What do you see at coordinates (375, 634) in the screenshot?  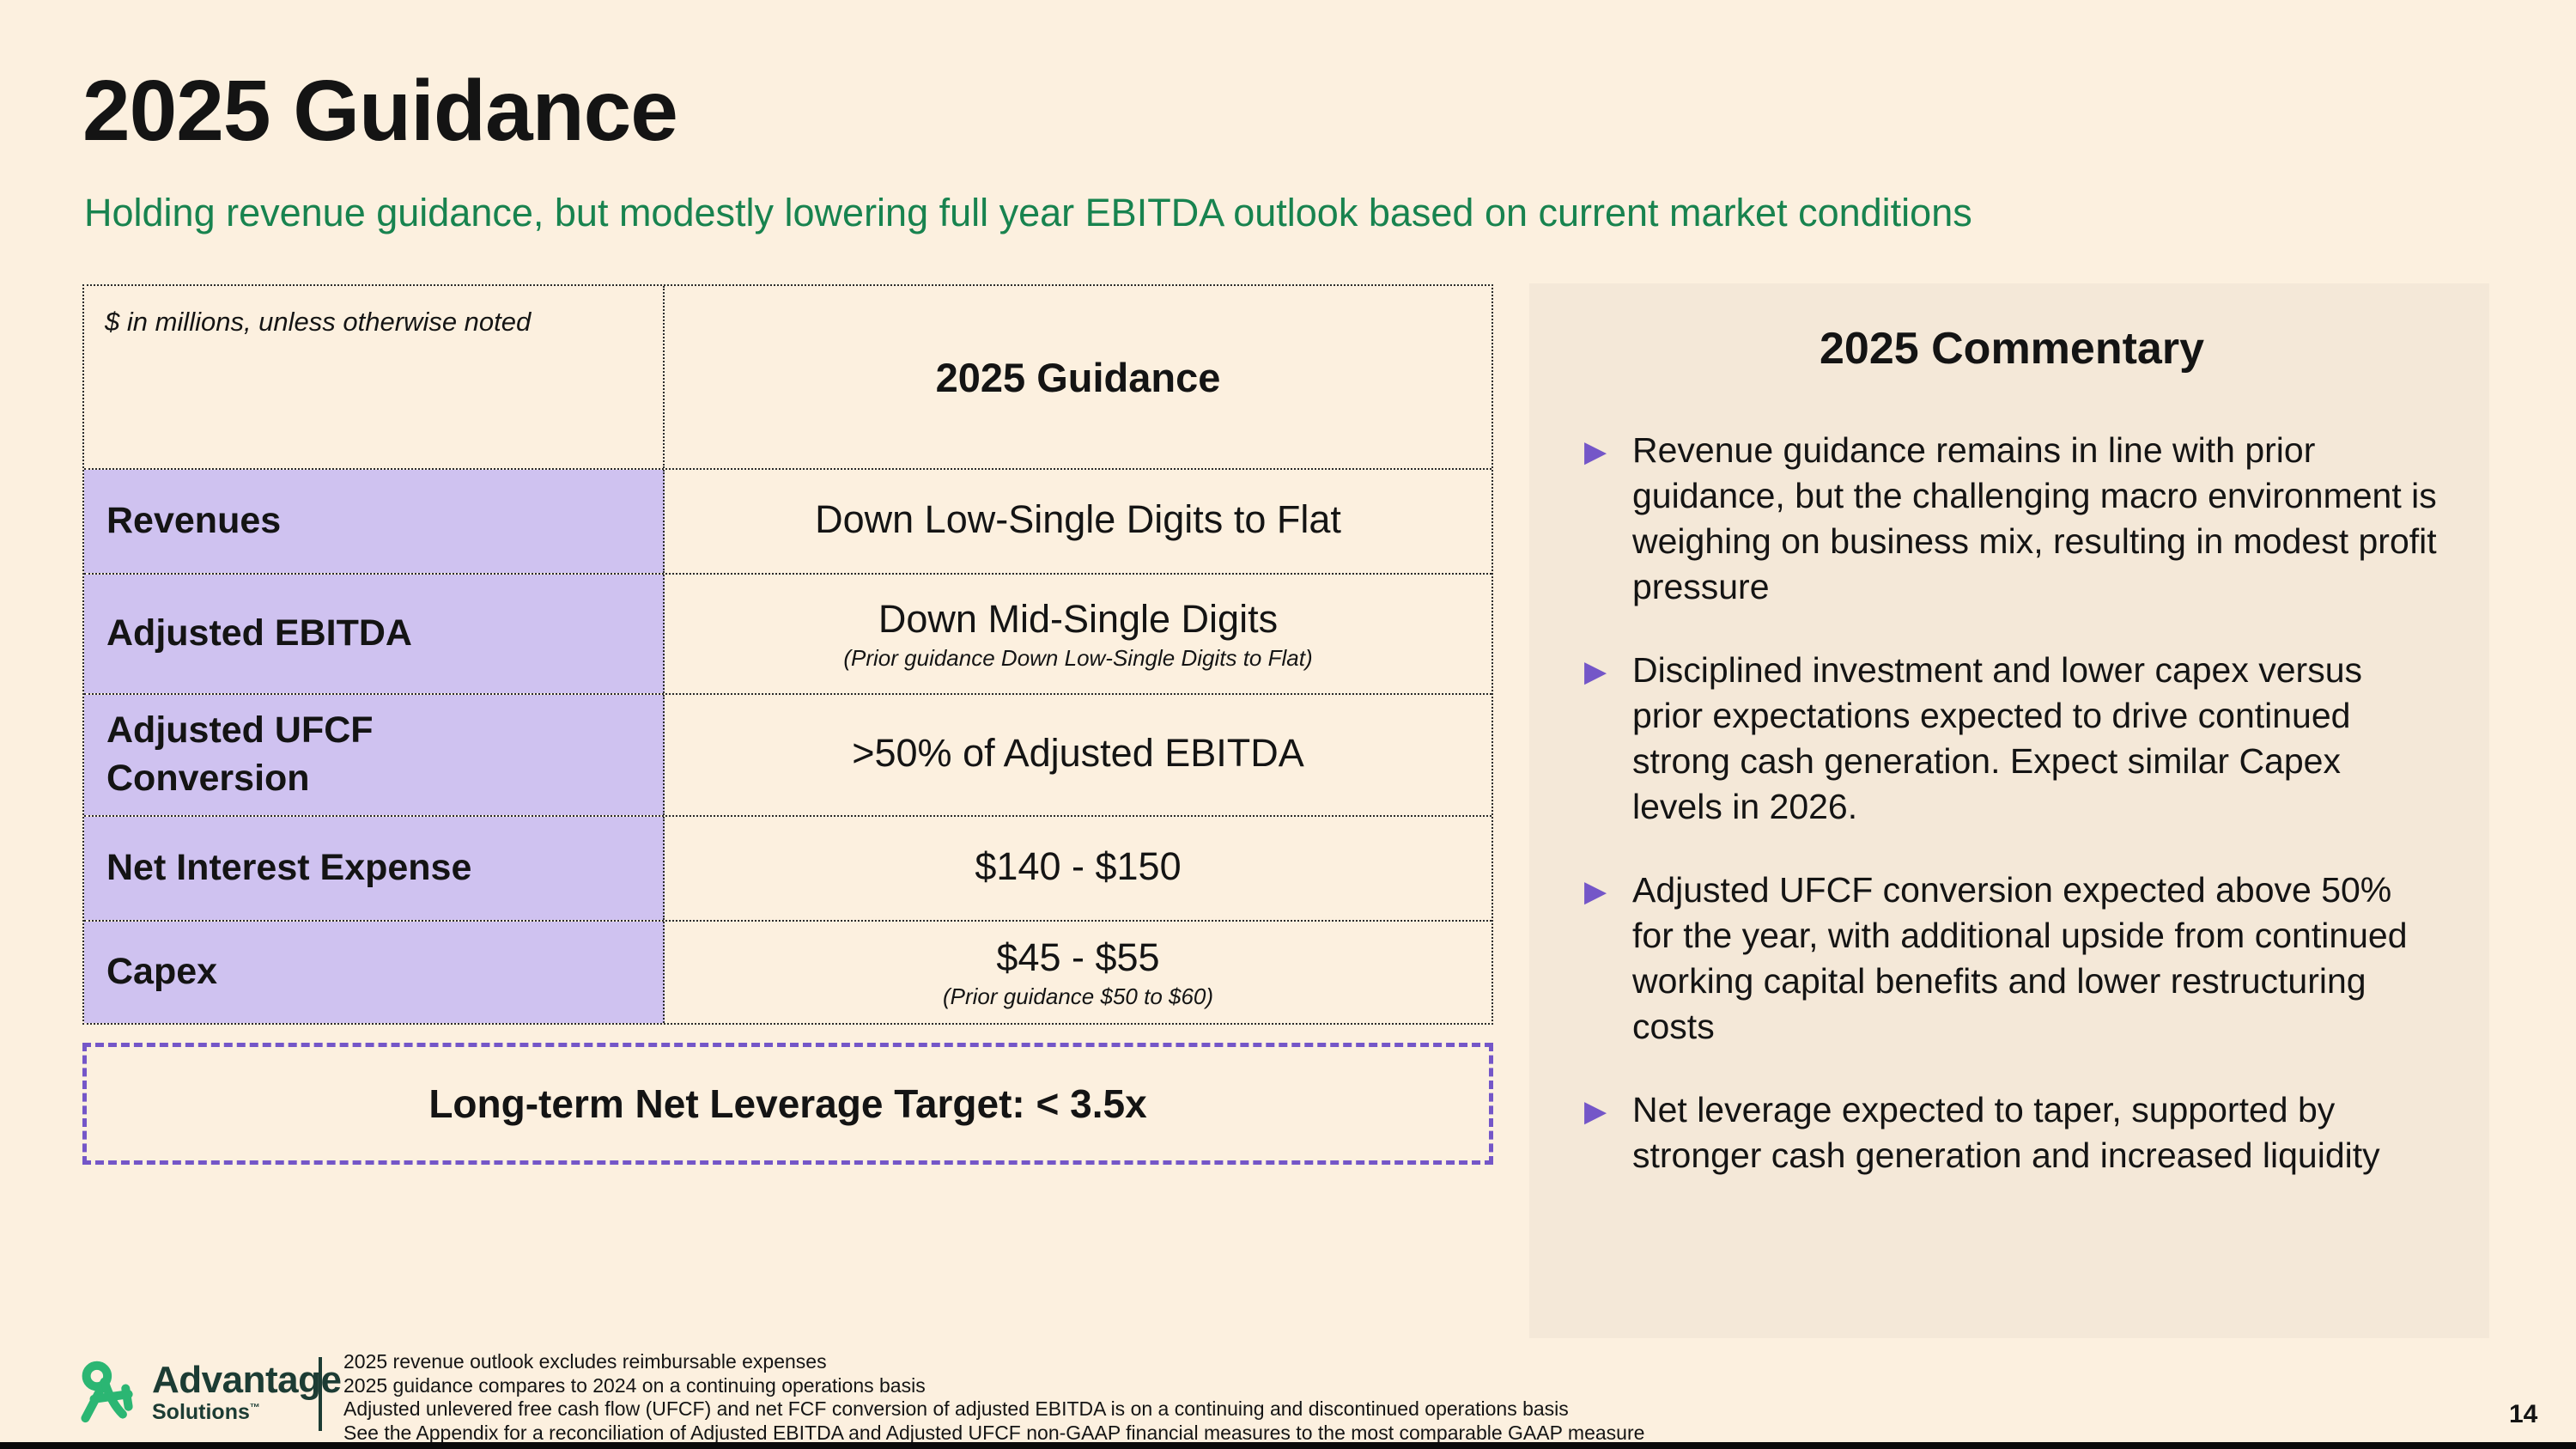 I see `row-label-adjusted-ebitda: Adjusted EBITDA` at bounding box center [375, 634].